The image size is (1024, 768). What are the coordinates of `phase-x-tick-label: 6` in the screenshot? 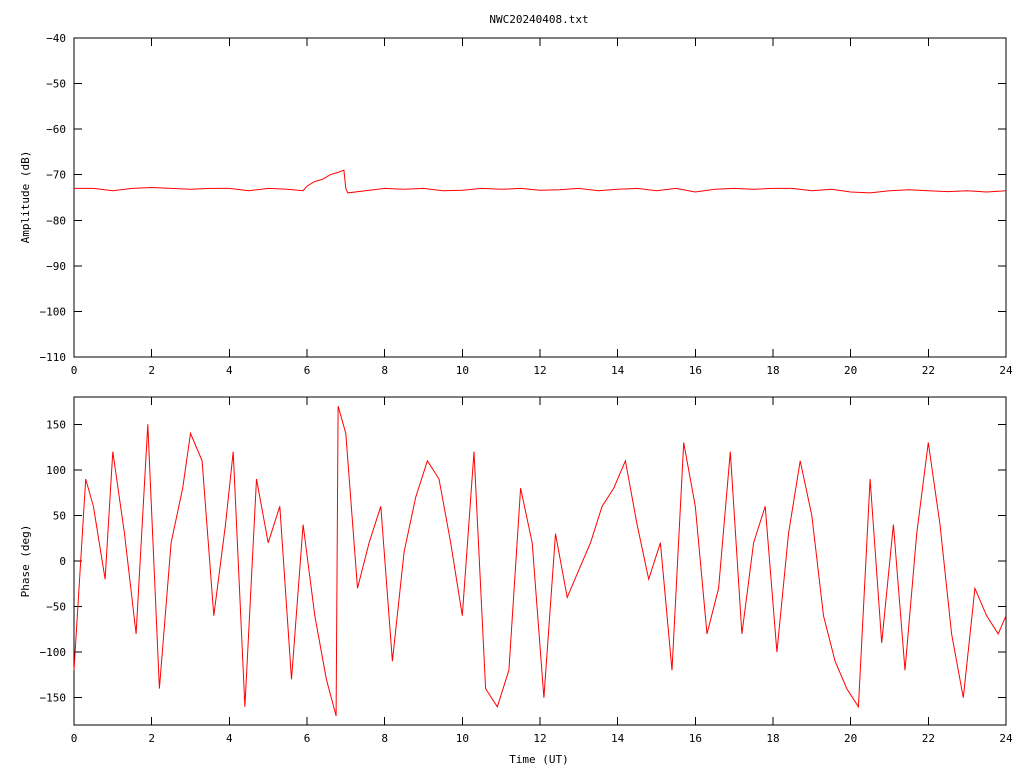 It's located at (307, 738).